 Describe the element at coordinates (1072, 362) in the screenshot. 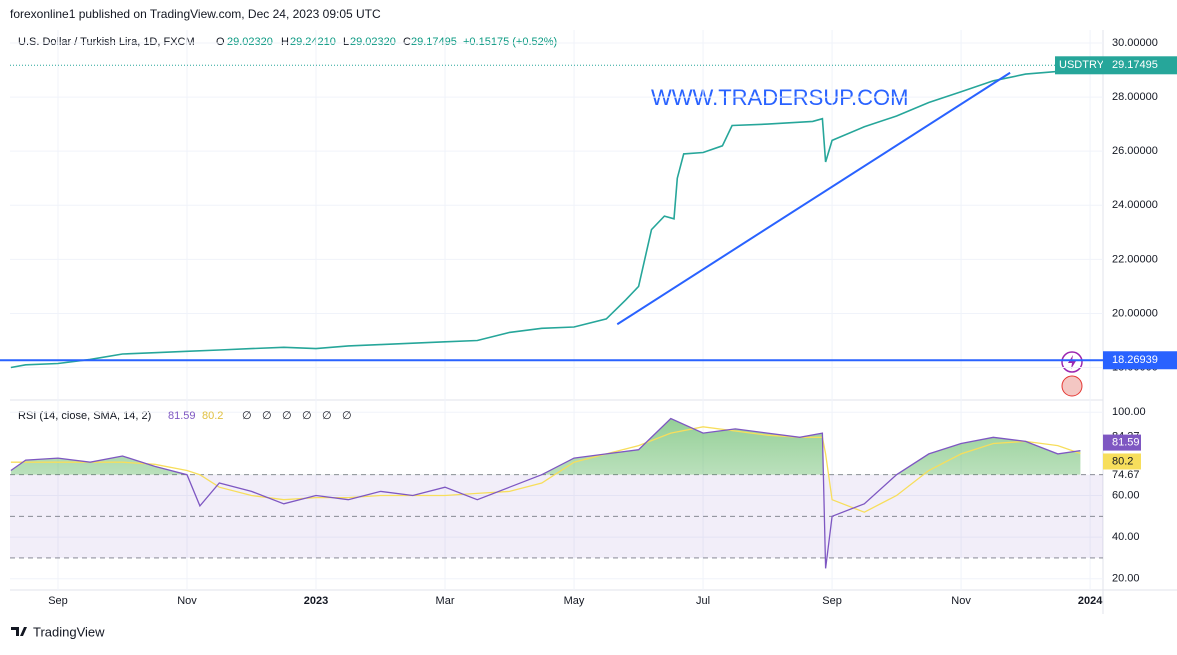

I see `event-icon-glyph` at that location.